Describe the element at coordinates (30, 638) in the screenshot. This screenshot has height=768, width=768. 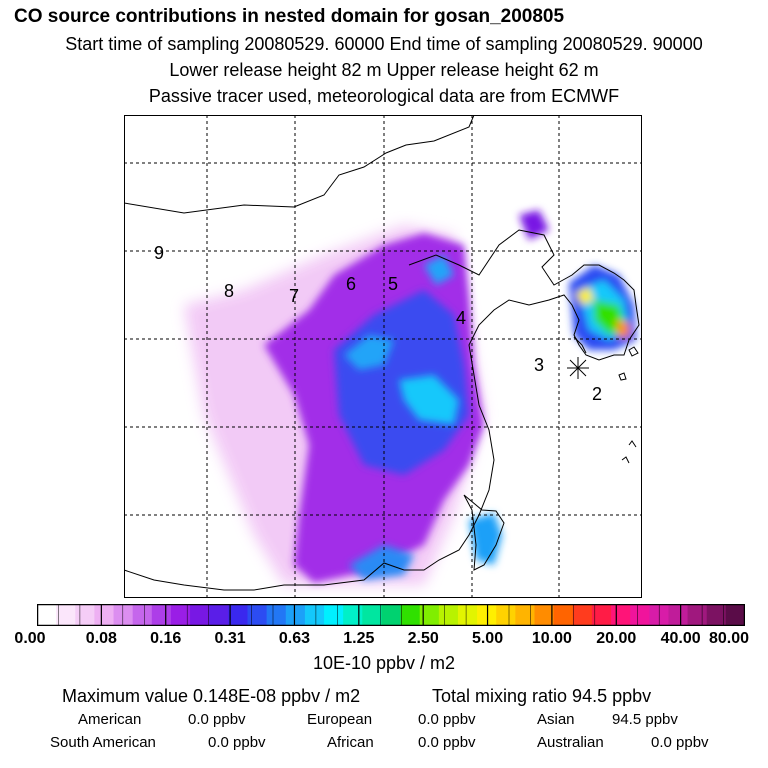
I see `colorbar-tick-label: 0.00` at that location.